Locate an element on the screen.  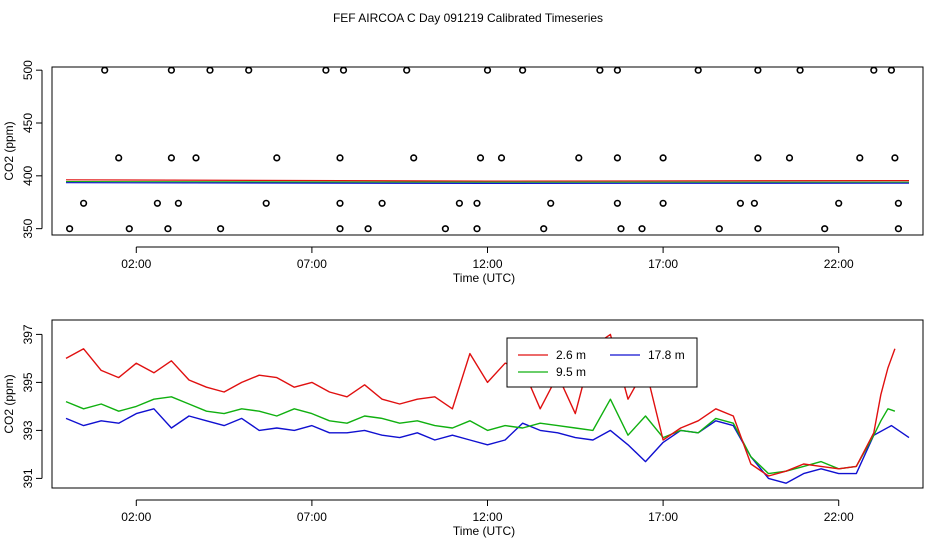
bottom-y-axis: 391 393 395 397 is located at coordinates (32, 406).